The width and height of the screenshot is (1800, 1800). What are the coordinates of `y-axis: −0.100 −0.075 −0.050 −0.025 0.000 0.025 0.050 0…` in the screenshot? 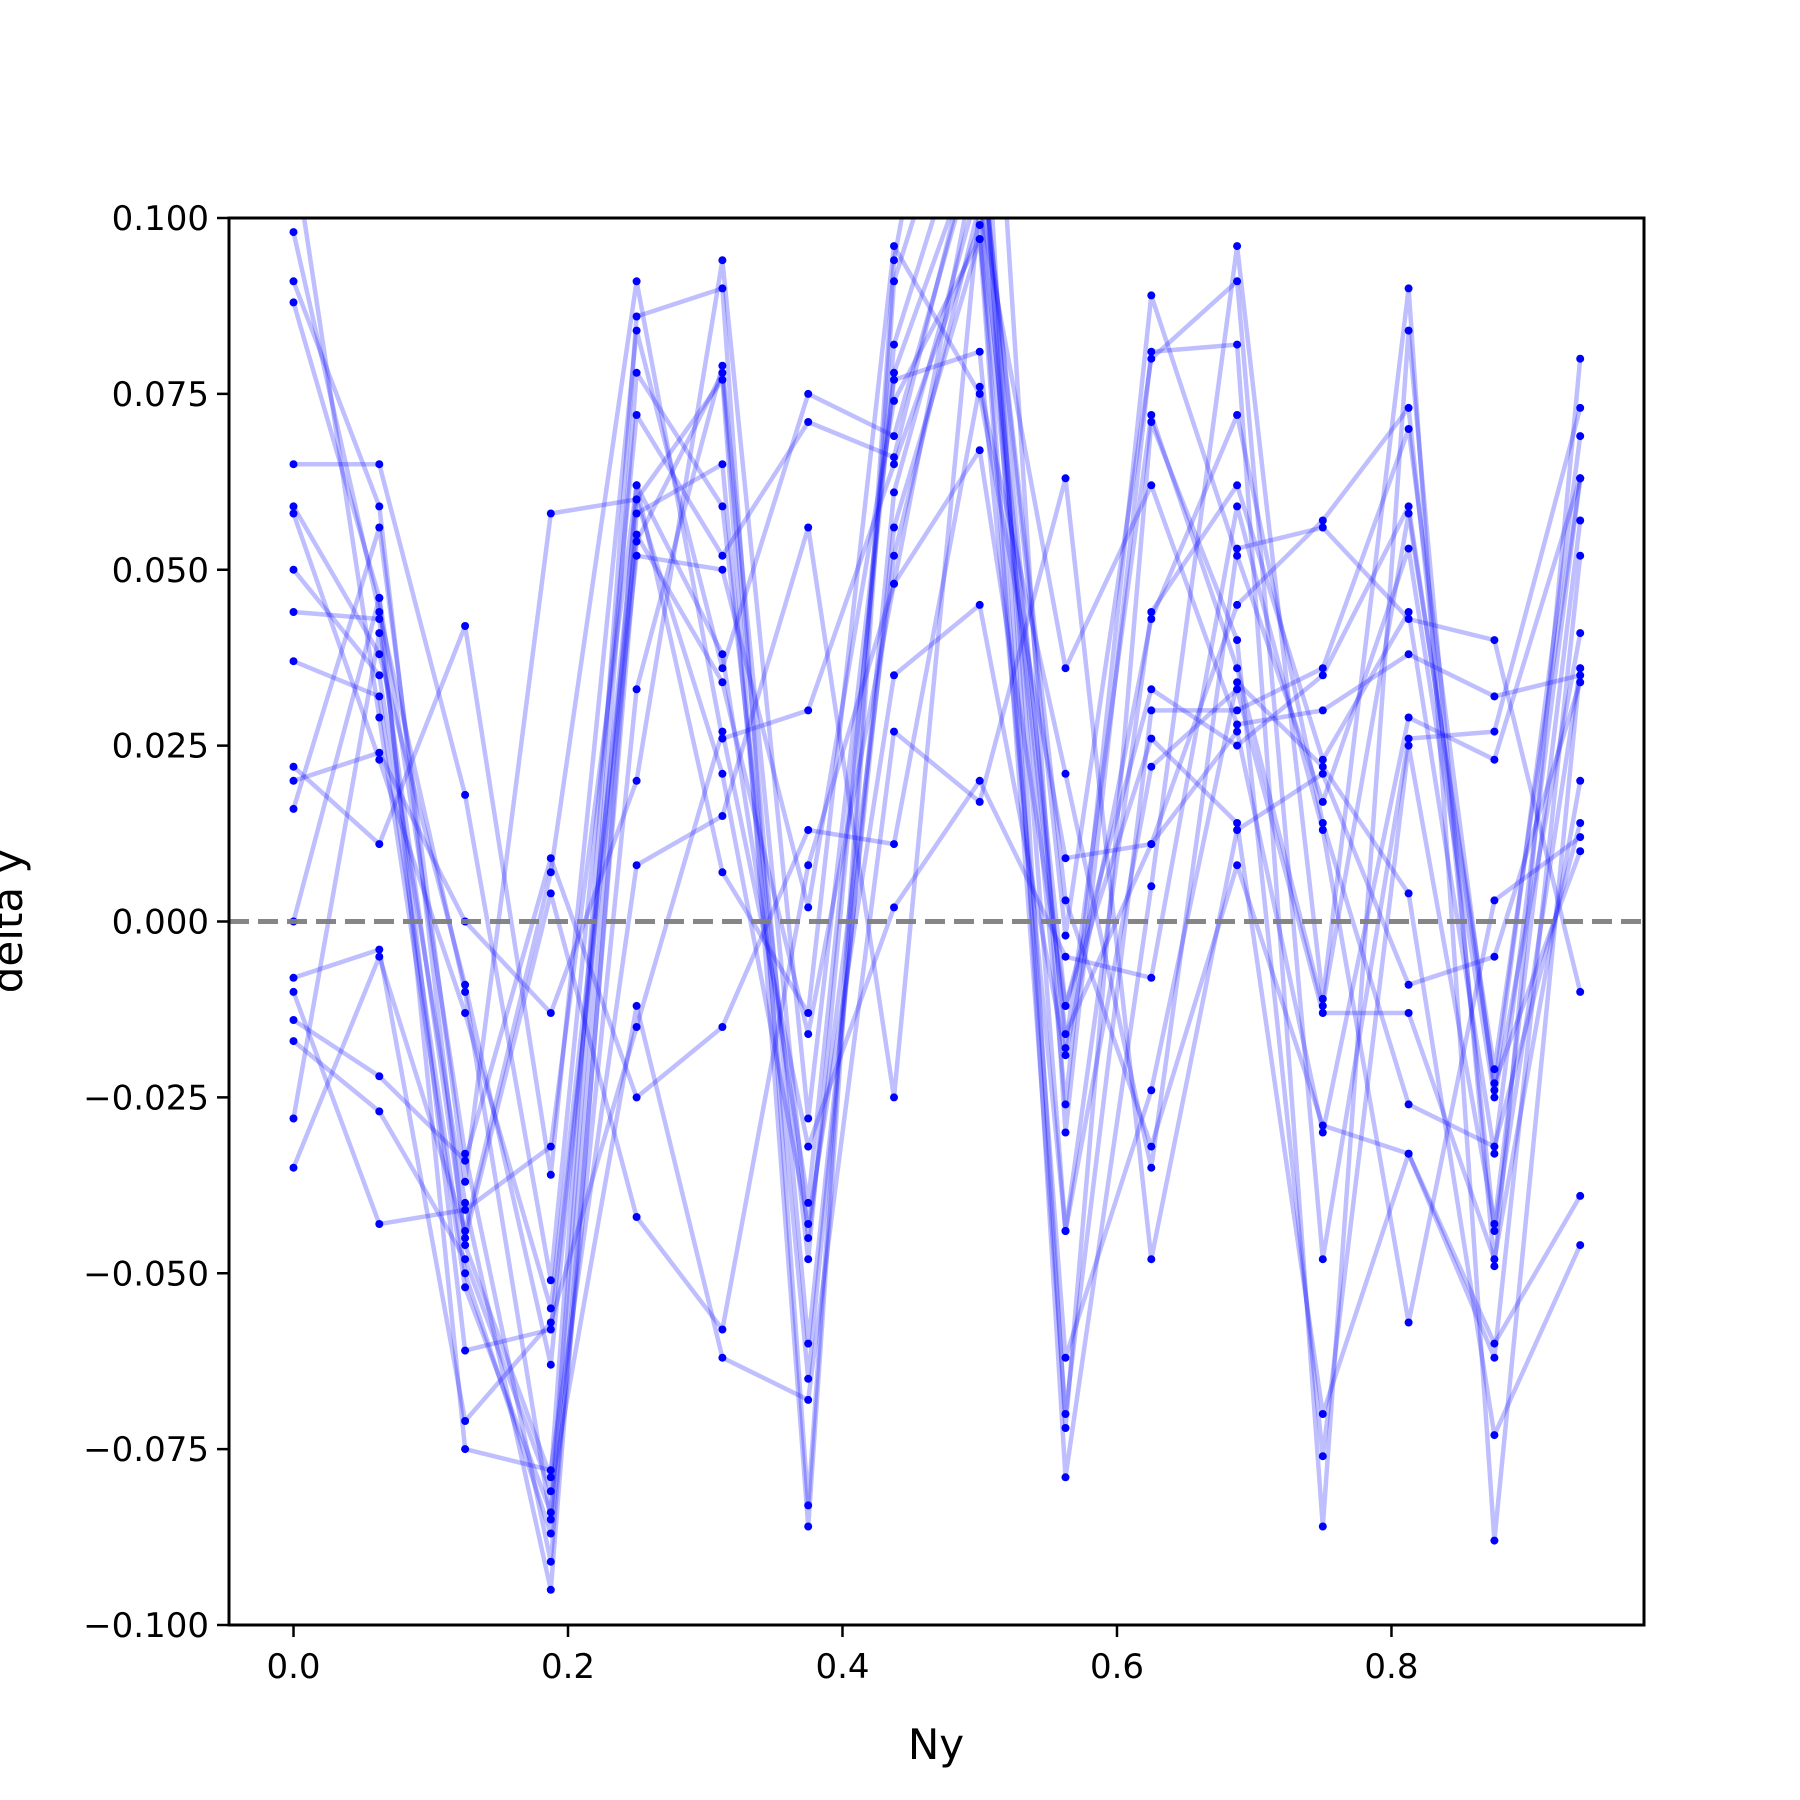 It's located at (156, 922).